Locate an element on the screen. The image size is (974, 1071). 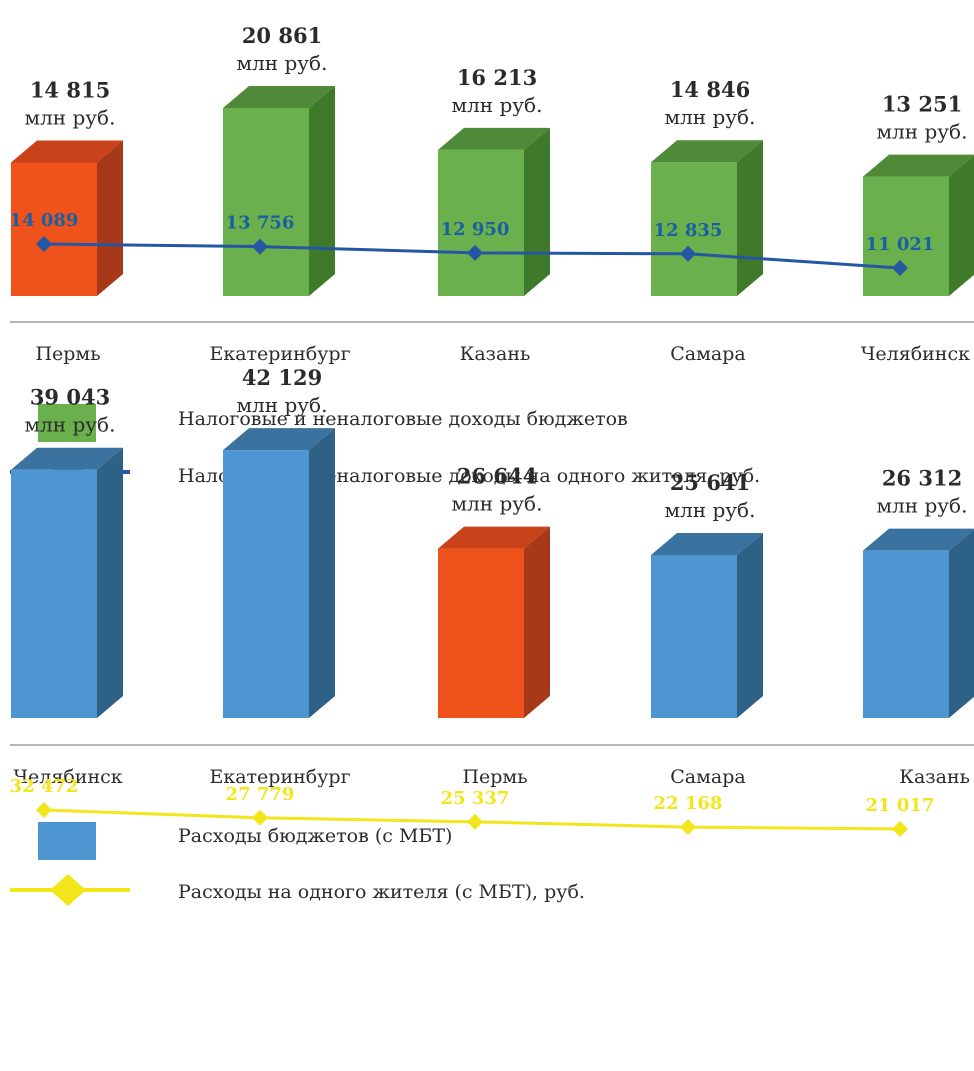
bar-value-label: 39 043 is located at coordinates (70, 397).